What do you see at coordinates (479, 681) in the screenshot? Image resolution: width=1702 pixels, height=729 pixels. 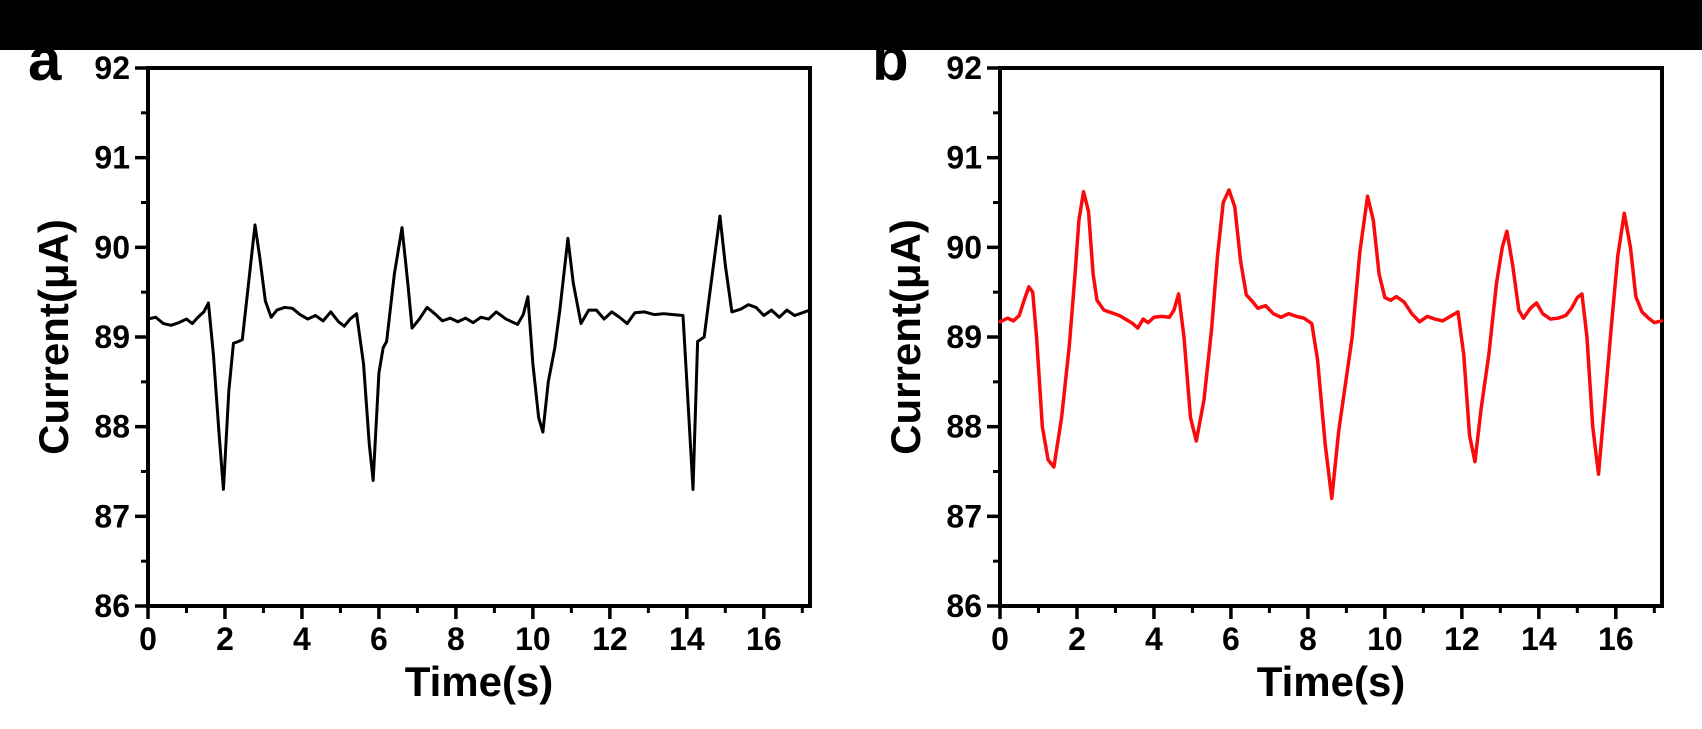 I see `x-axis-title-a: Time(s)` at bounding box center [479, 681].